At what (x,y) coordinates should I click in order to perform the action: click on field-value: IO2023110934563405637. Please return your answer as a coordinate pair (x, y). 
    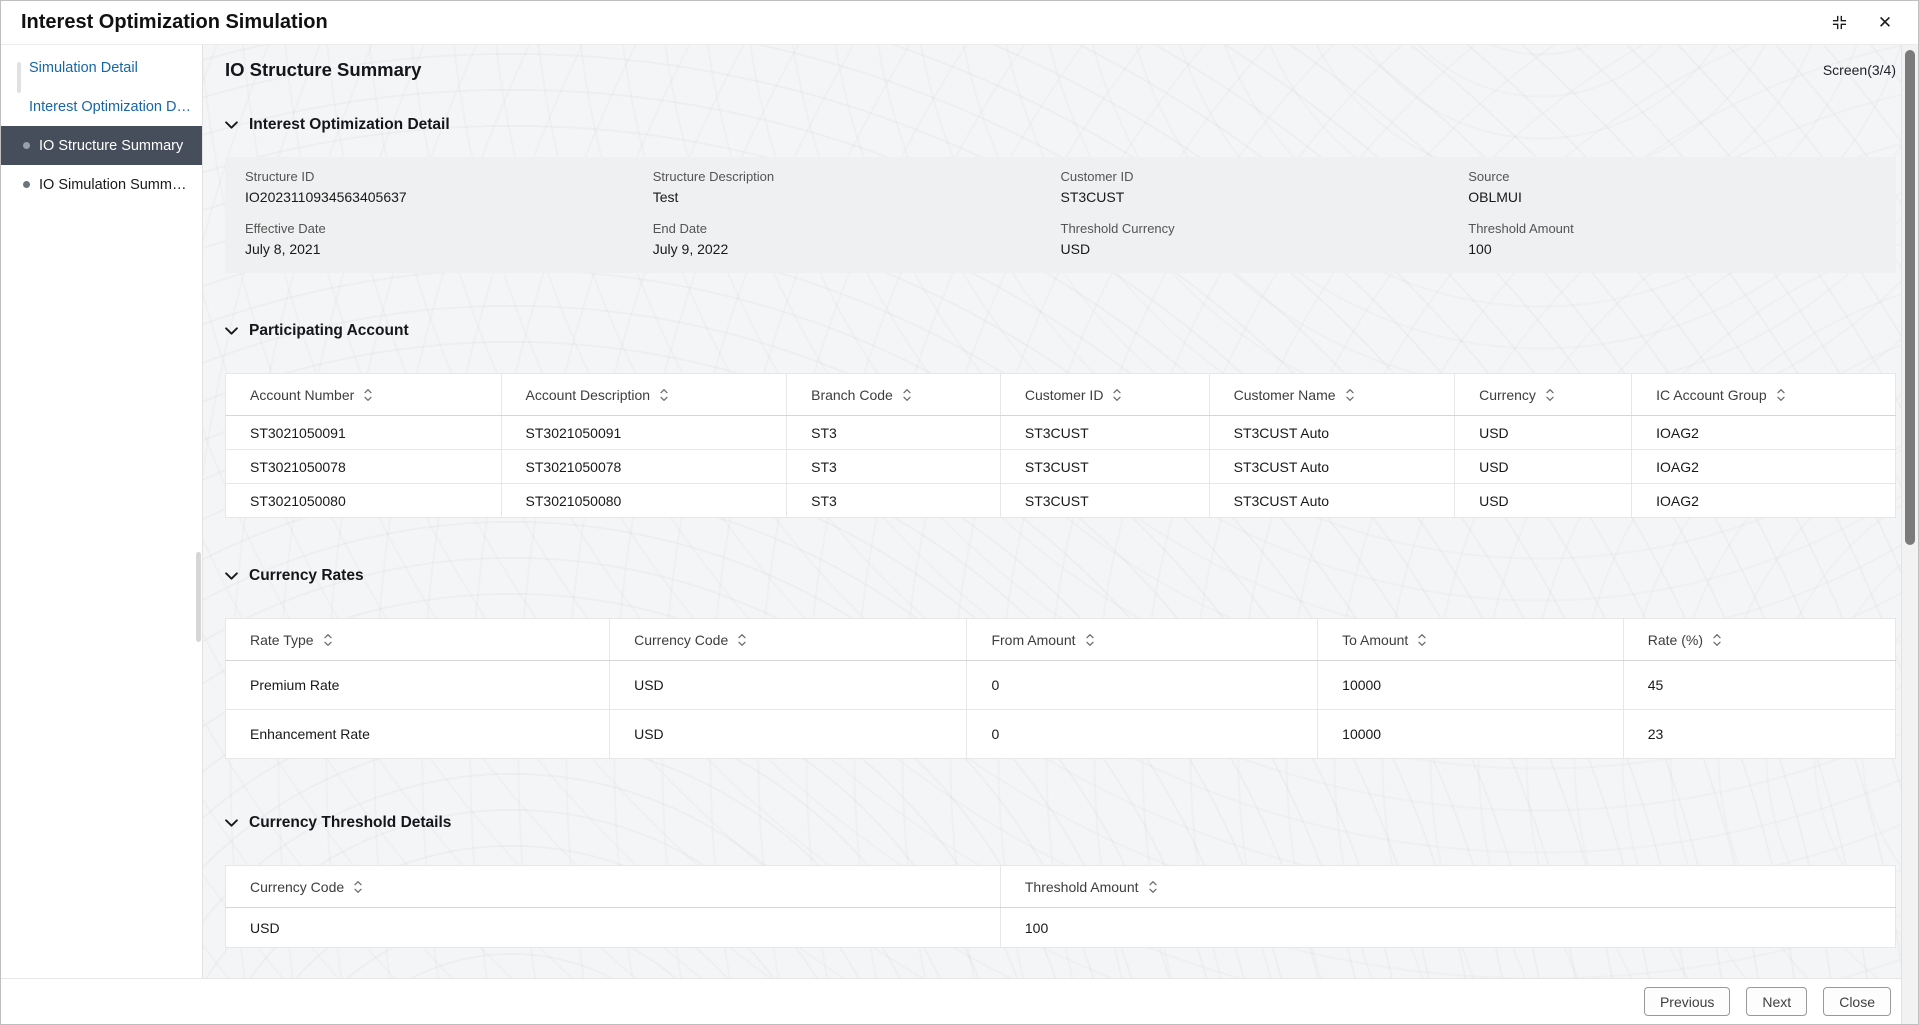
    Looking at the image, I should click on (326, 197).